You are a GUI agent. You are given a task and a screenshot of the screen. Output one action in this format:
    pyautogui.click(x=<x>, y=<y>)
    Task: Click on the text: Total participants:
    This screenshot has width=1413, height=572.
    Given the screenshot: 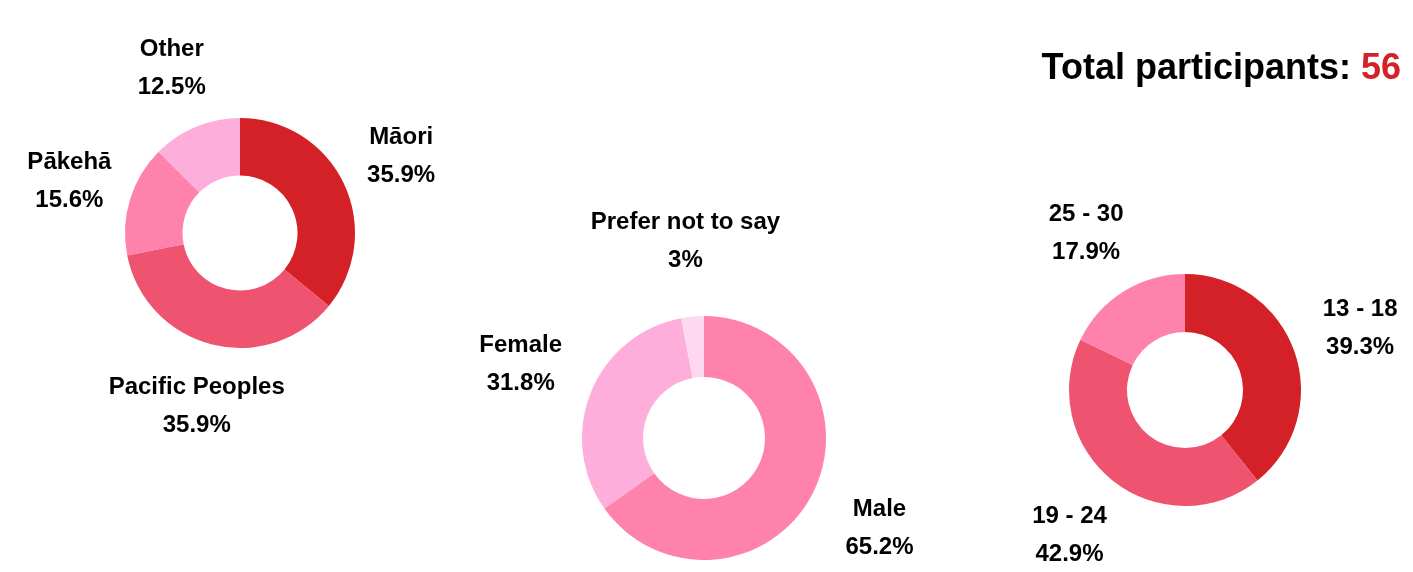 What is the action you would take?
    pyautogui.click(x=1196, y=66)
    